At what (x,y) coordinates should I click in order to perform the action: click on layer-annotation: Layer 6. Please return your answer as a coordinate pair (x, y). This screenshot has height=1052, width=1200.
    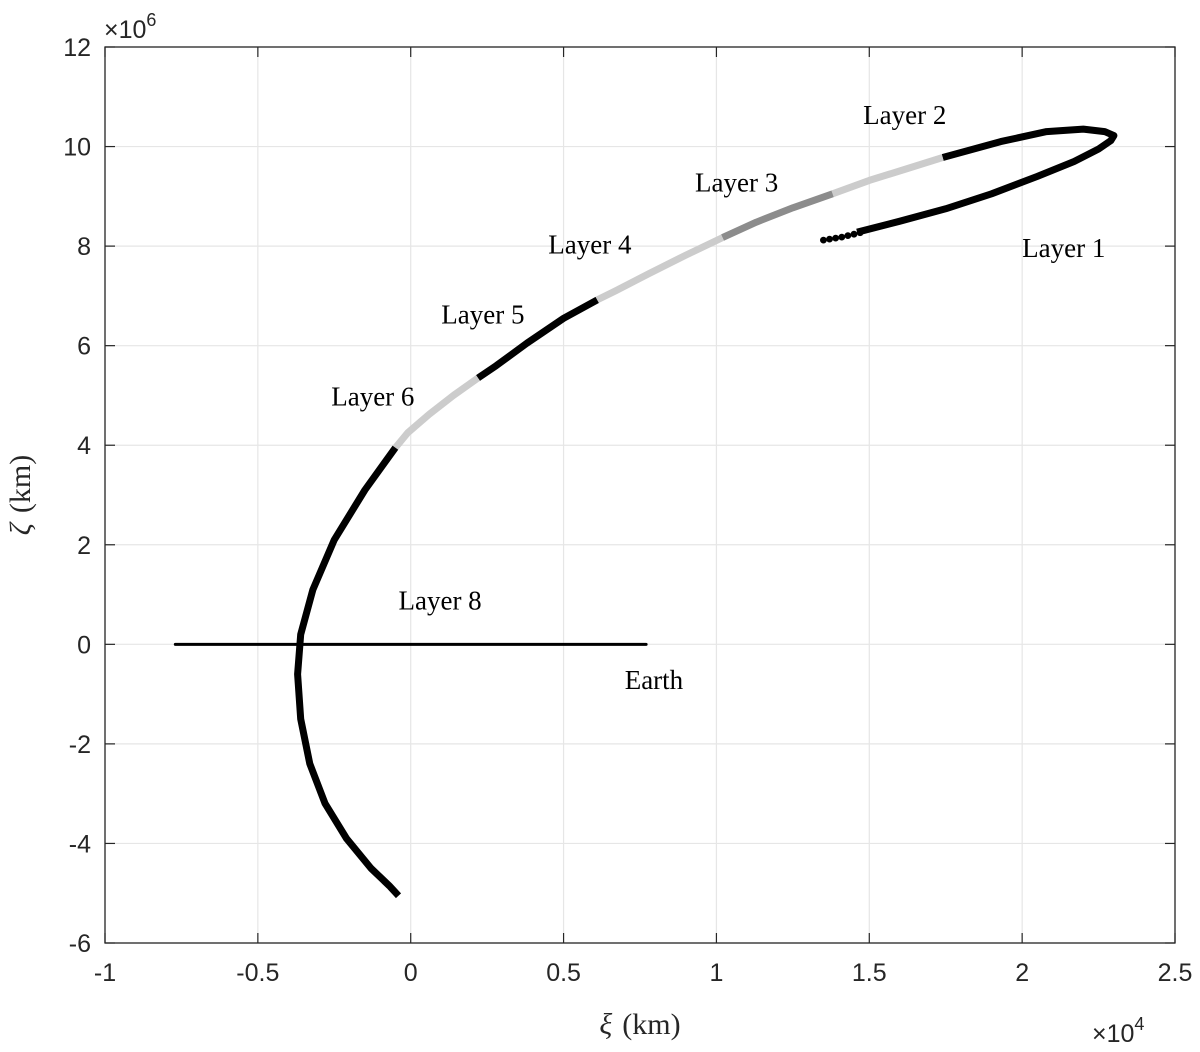
    Looking at the image, I should click on (372, 396).